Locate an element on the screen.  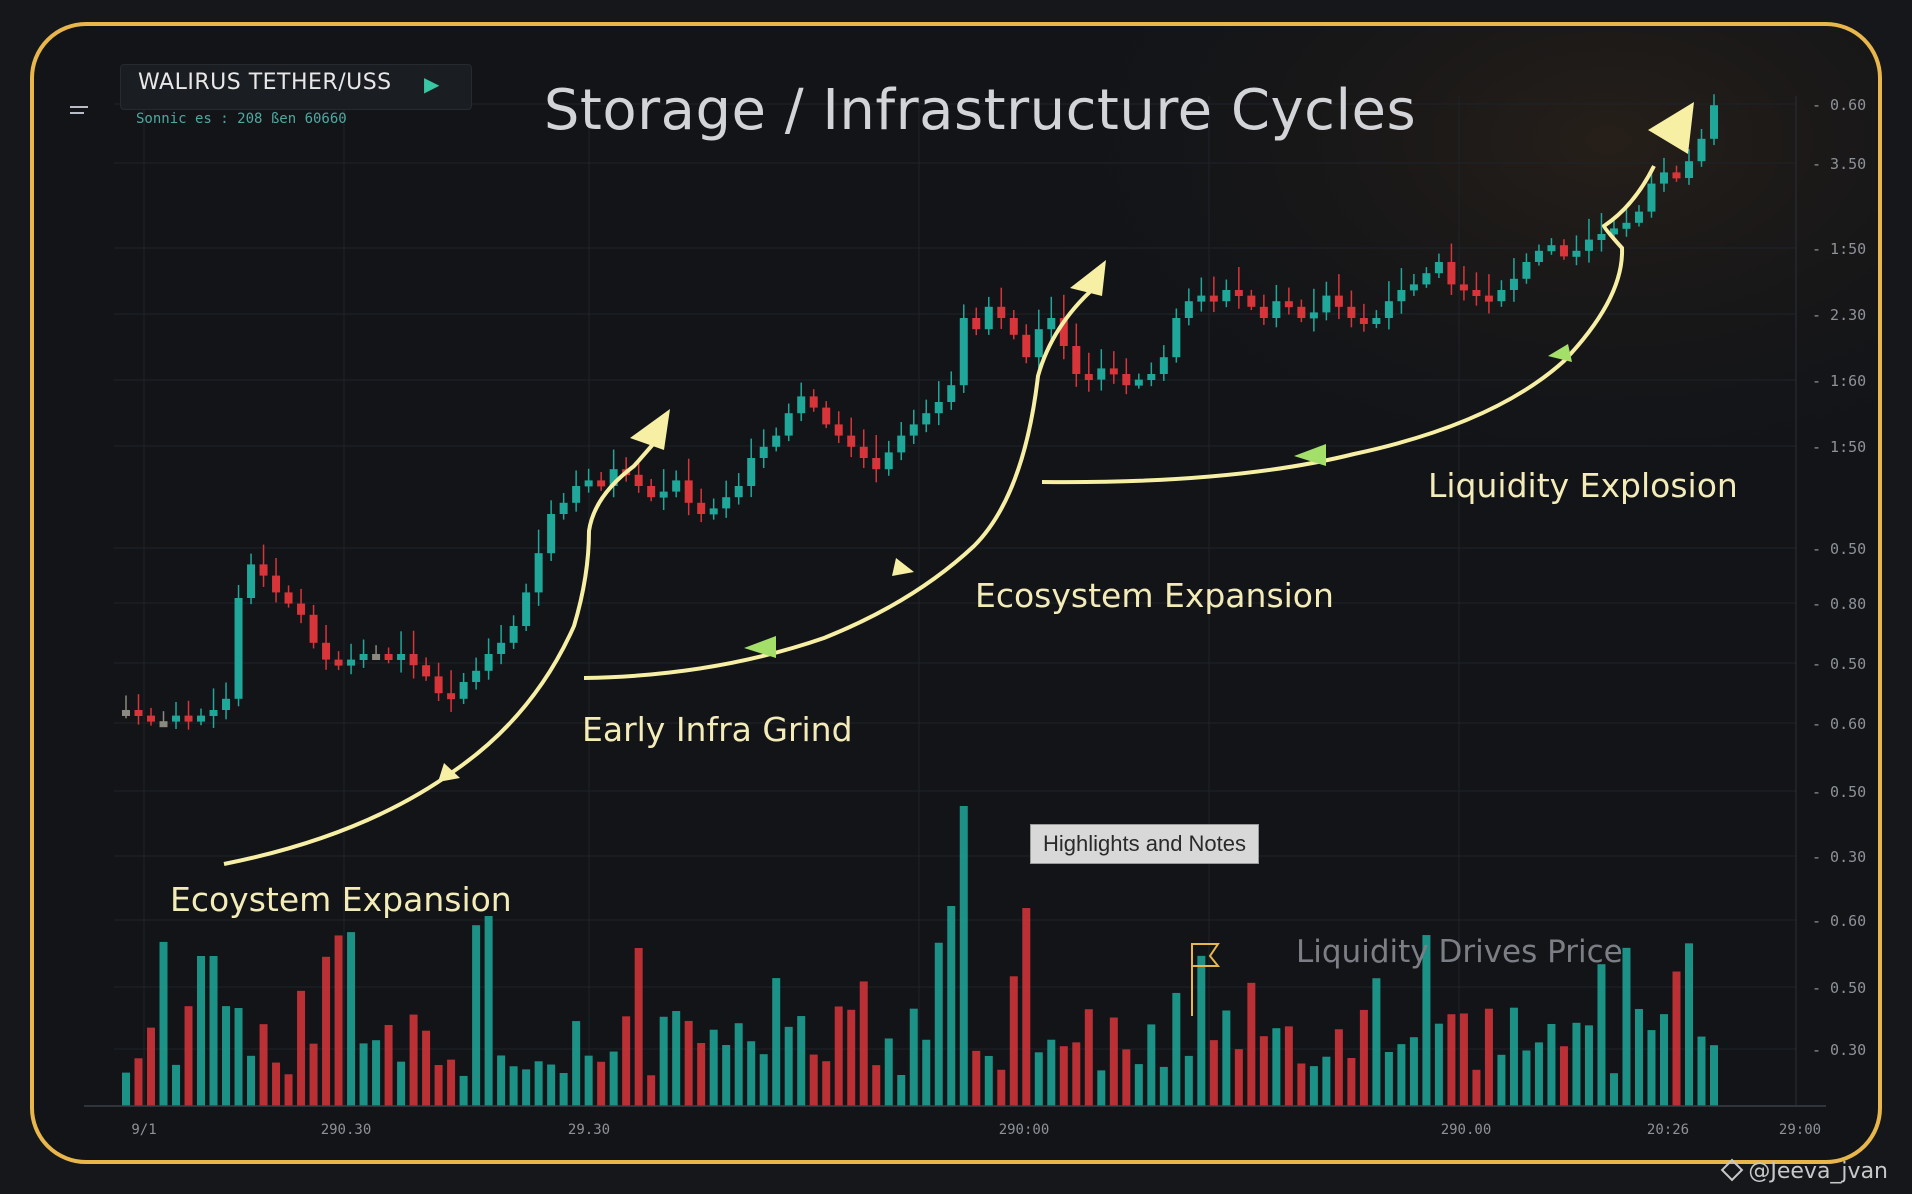
symbol-subtitle: Sonnic es : 208 ßen 60660 is located at coordinates (241, 119).